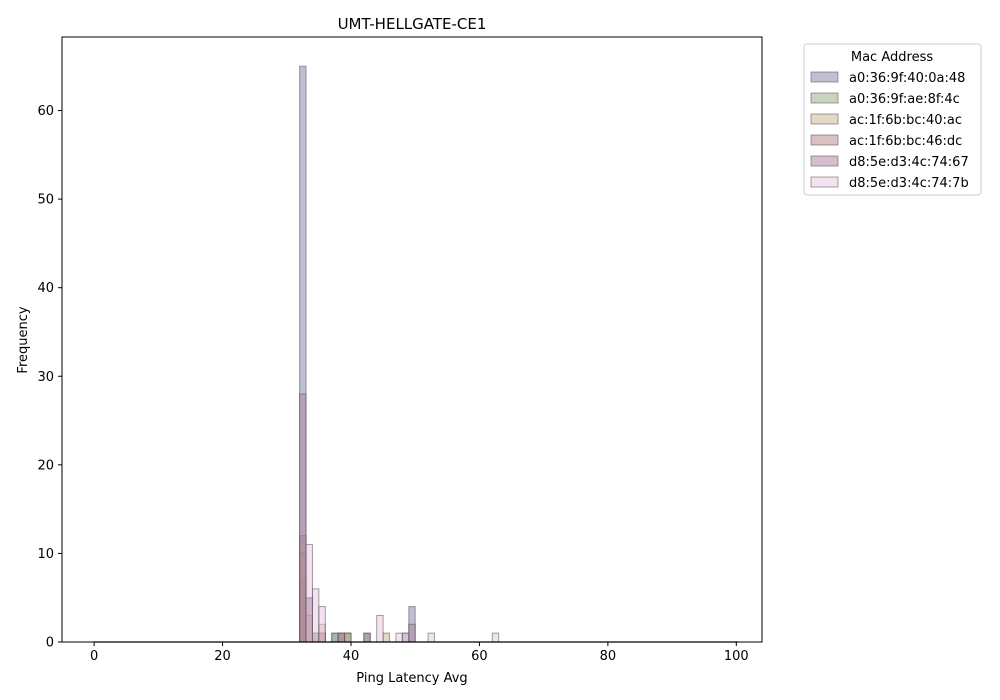 The width and height of the screenshot is (1000, 700). I want to click on legend-label: ac:1f:6b:bc:40:ac, so click(905, 120).